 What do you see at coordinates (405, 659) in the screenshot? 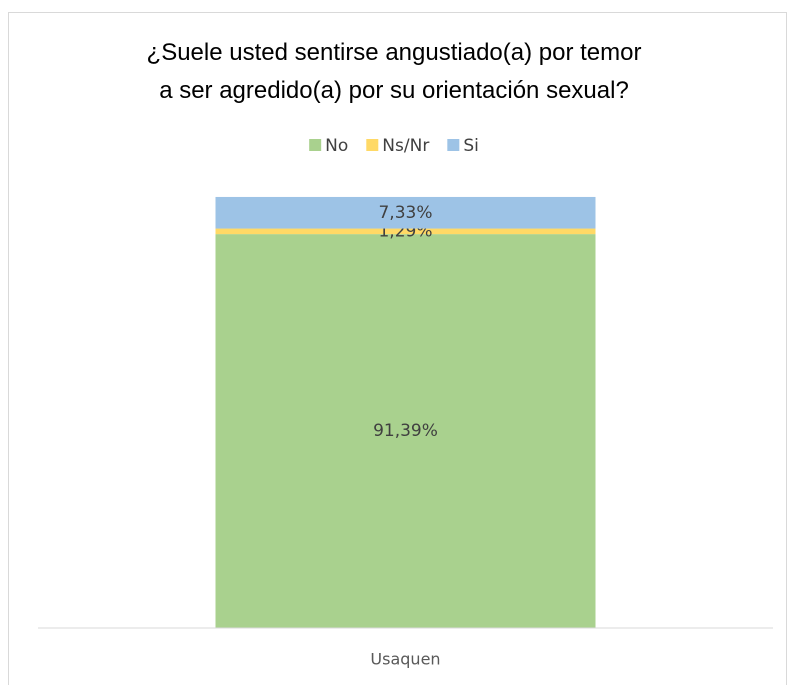
I see `x-tick-label: Usaquen` at bounding box center [405, 659].